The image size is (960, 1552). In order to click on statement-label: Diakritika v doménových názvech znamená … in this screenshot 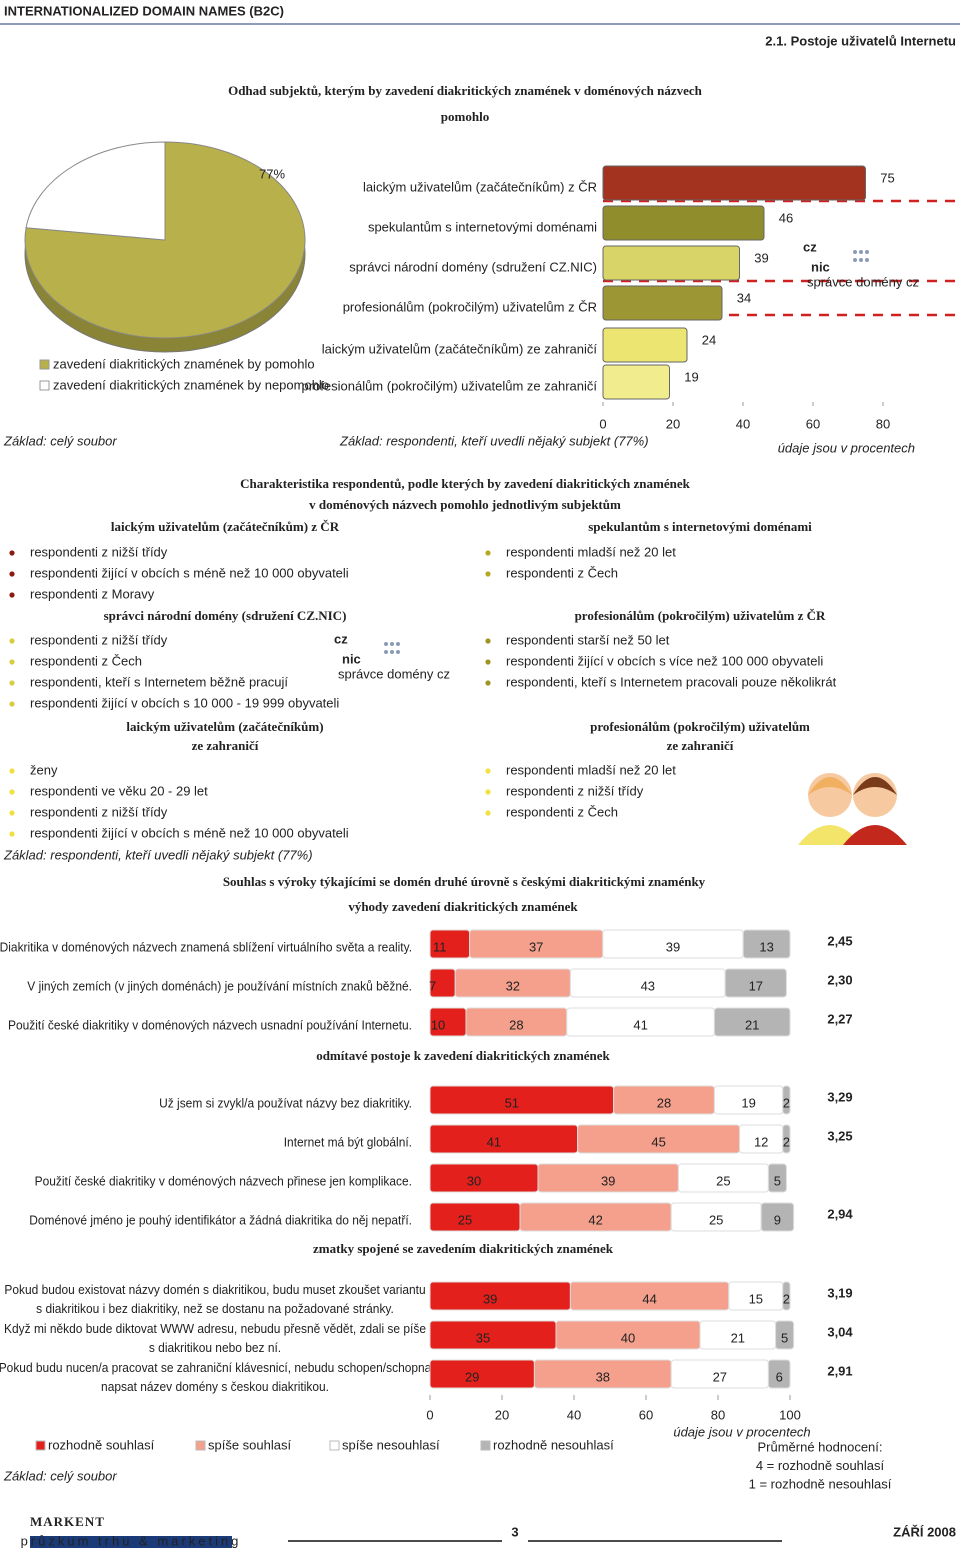, I will do `click(206, 947)`.